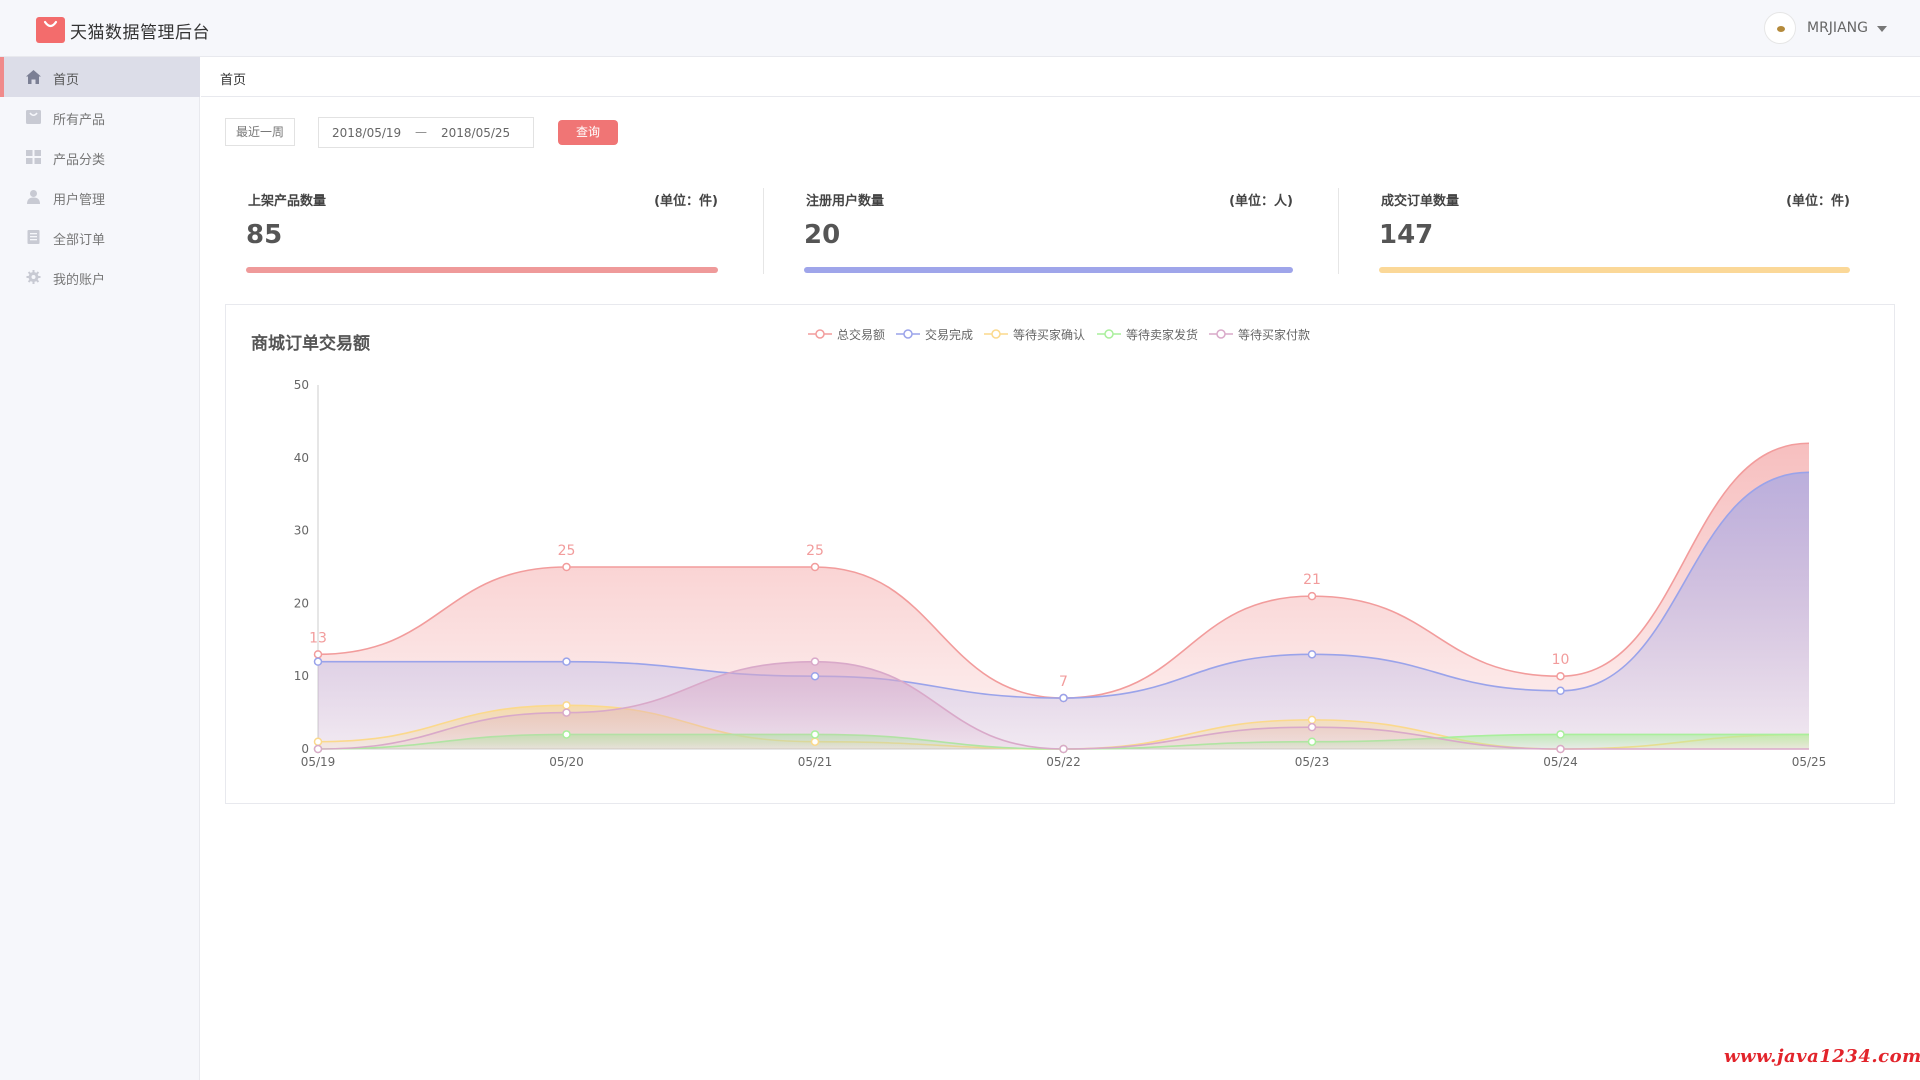  I want to click on stat-value: 85, so click(264, 235).